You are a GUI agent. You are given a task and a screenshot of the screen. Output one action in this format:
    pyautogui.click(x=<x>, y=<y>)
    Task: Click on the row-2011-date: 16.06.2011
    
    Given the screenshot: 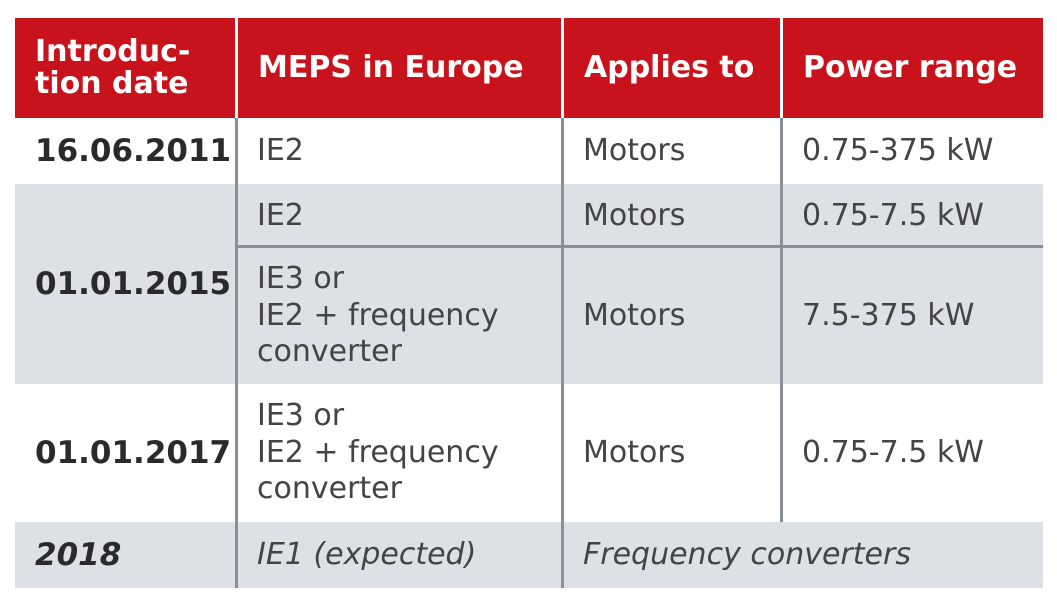 What is the action you would take?
    pyautogui.click(x=125, y=151)
    